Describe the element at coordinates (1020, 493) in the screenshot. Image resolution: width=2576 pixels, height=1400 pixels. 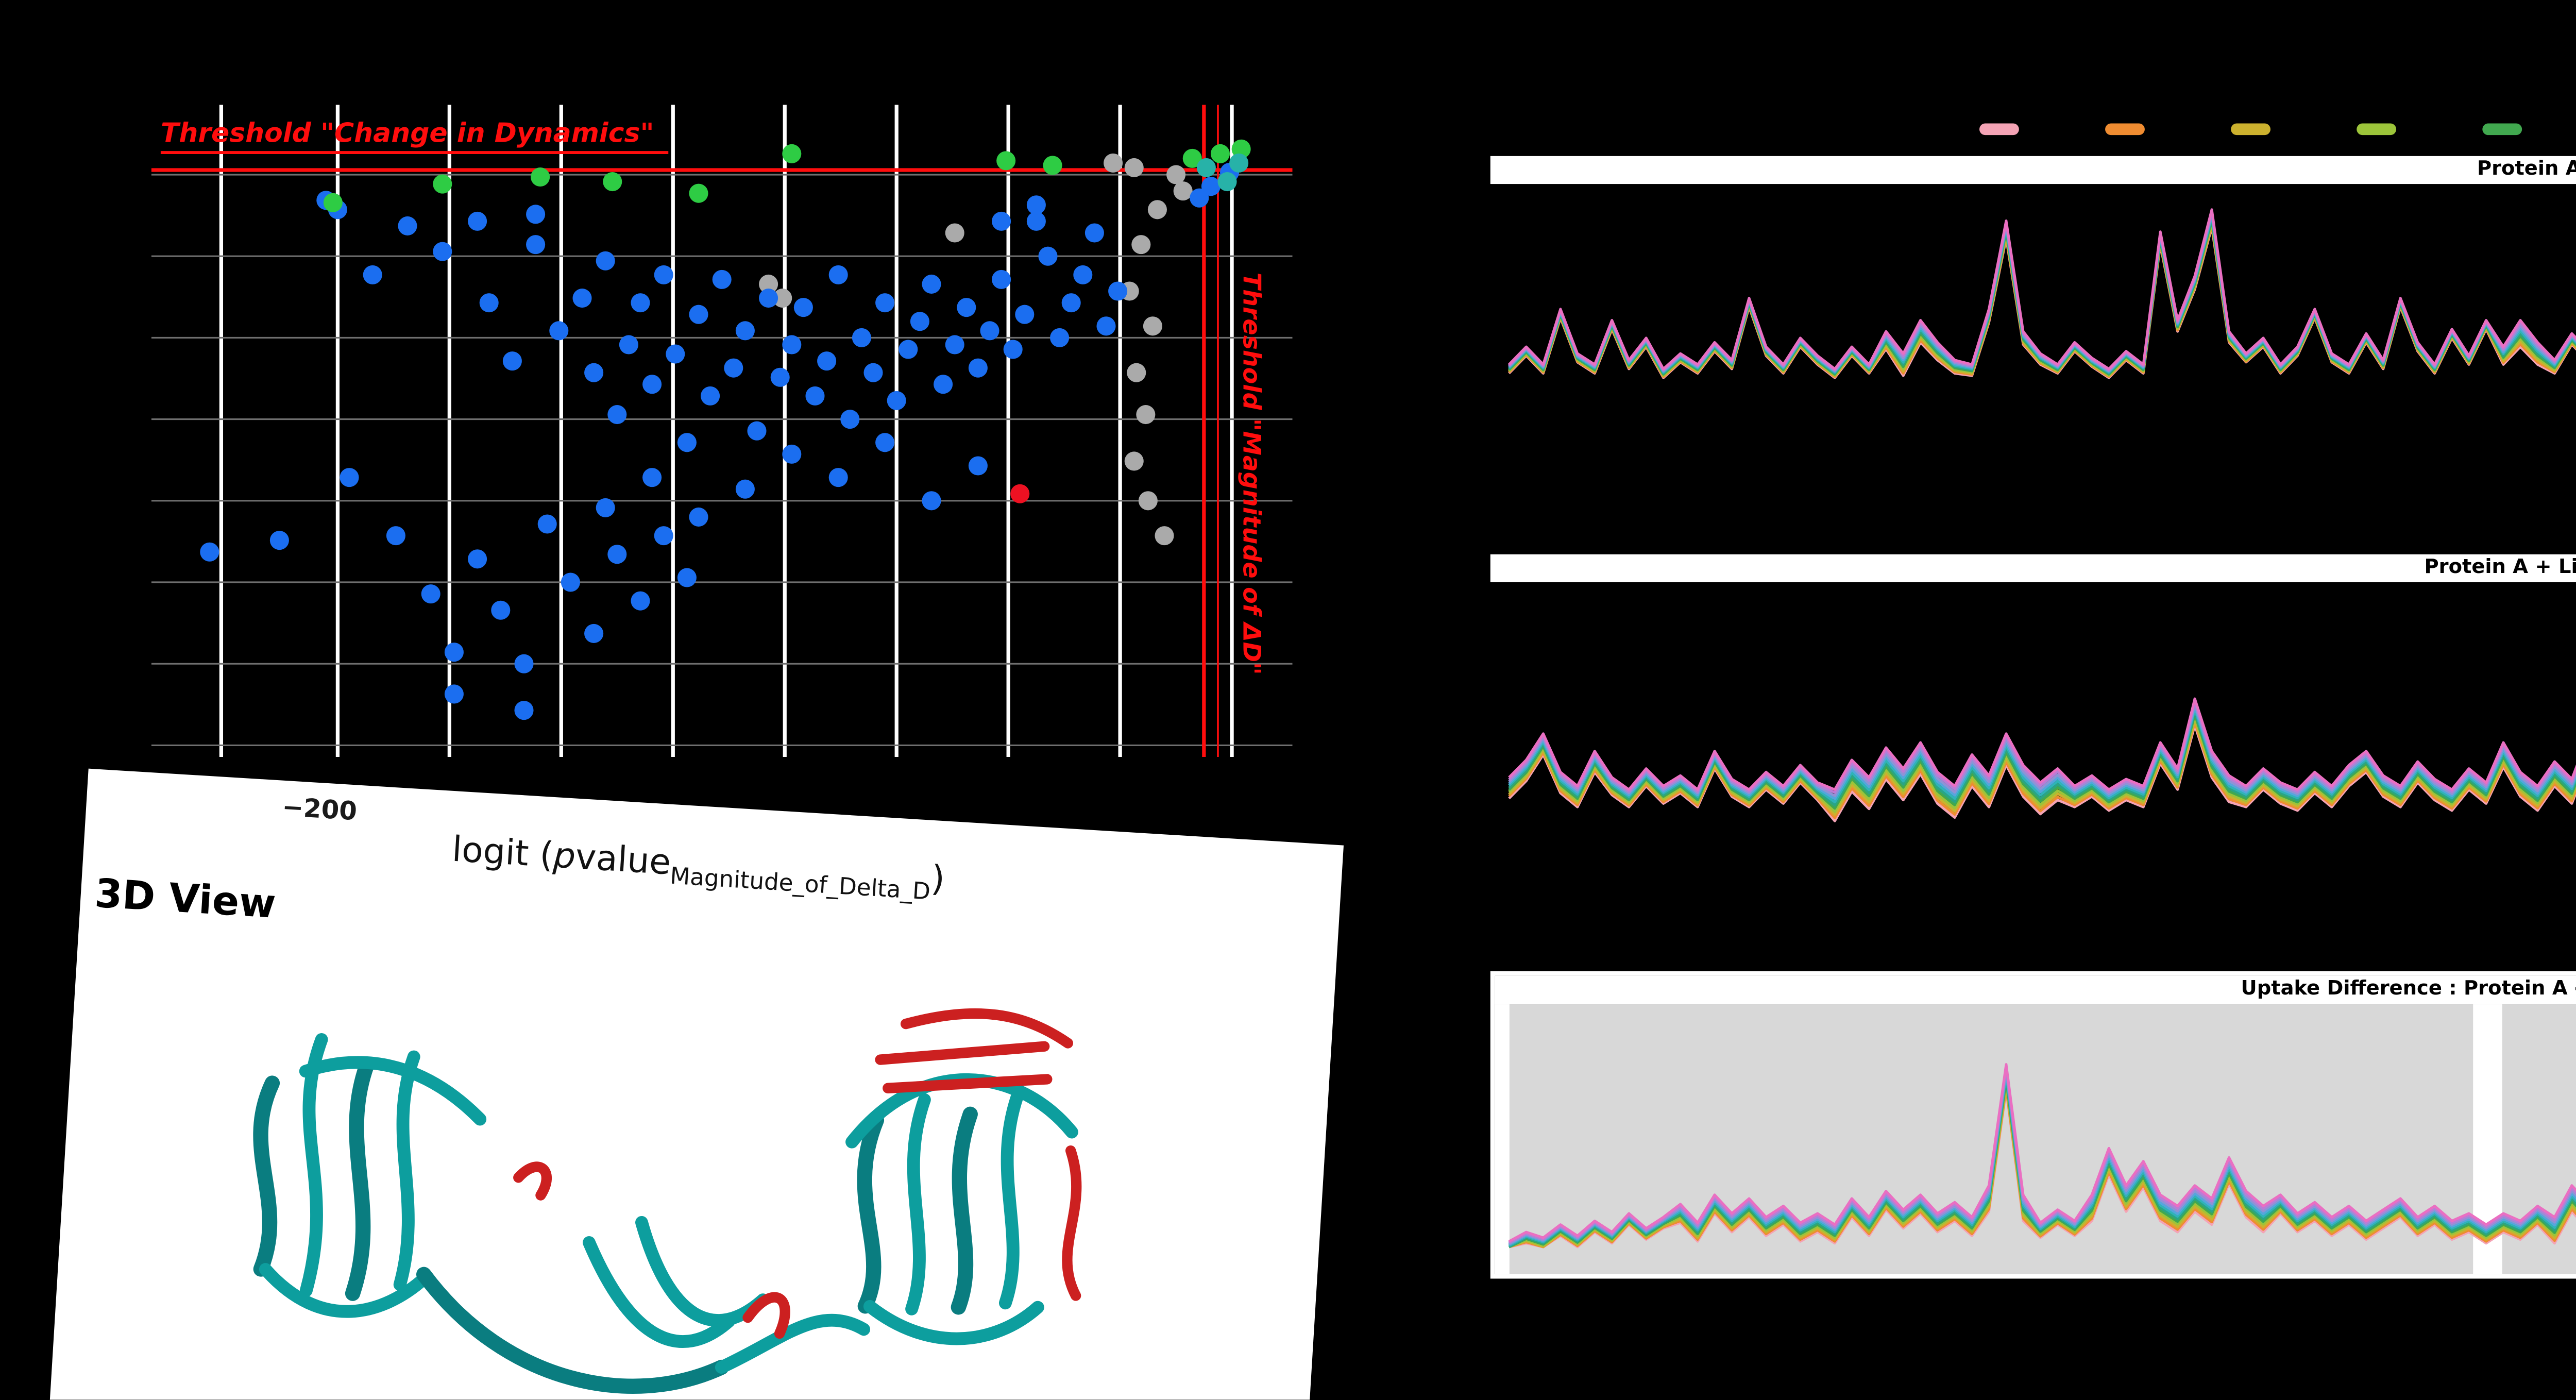
I see `scatter-point-red` at that location.